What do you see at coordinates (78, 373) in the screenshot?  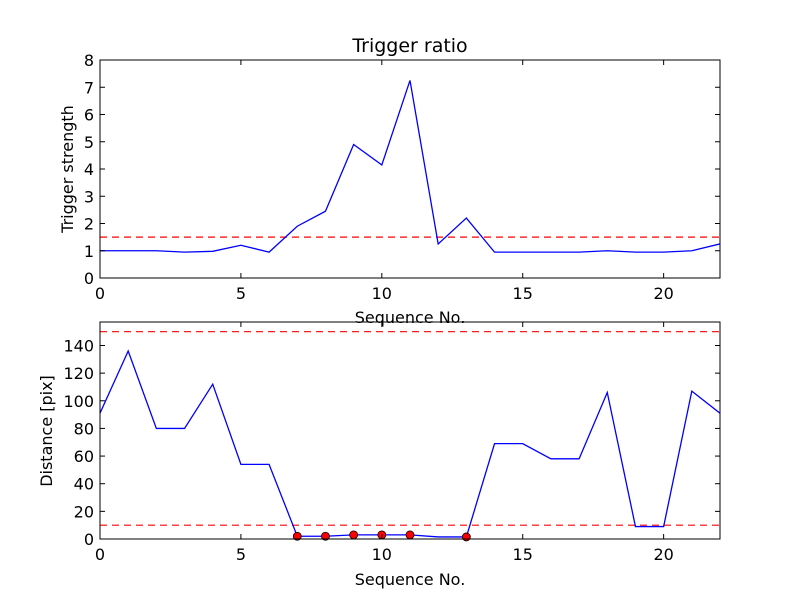 I see `y-tick-label: 120` at bounding box center [78, 373].